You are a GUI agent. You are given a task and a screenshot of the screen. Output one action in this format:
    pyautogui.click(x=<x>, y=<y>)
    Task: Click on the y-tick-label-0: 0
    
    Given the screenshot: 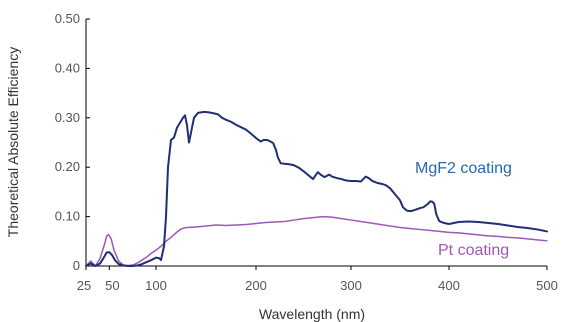 What is the action you would take?
    pyautogui.click(x=76, y=265)
    